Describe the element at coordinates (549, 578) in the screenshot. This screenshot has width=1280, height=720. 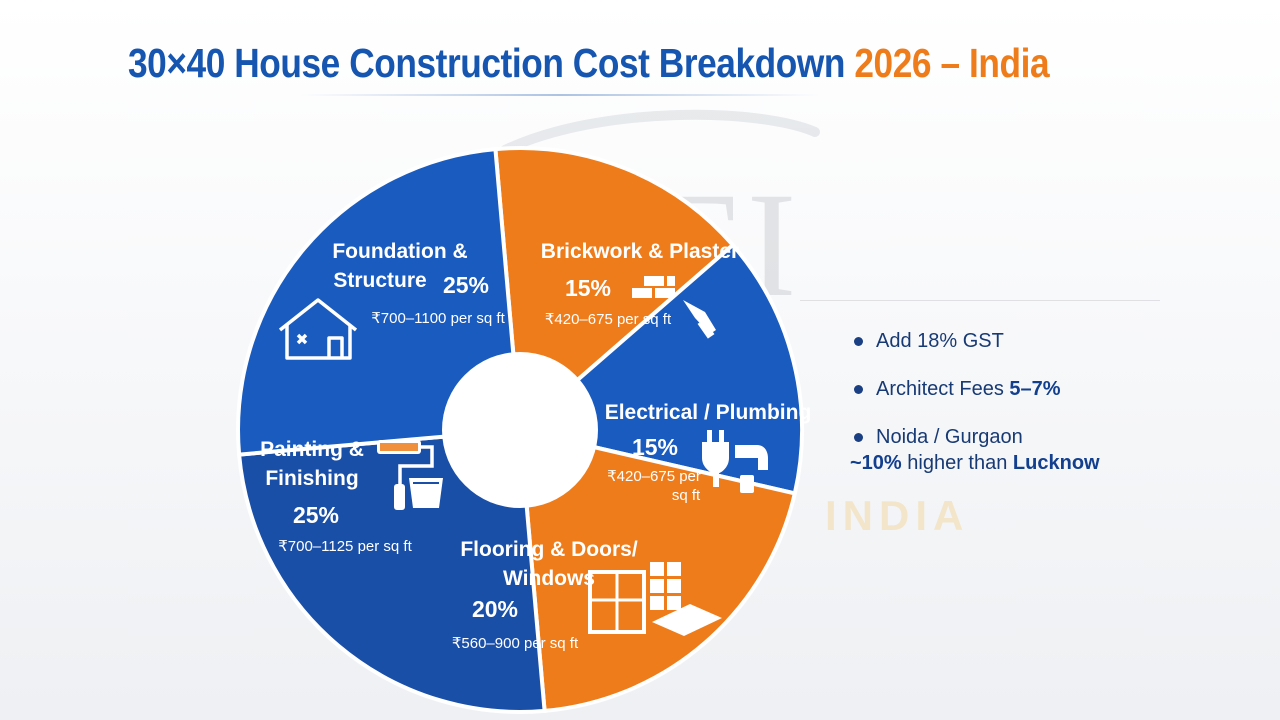
I see `slice-2-name-line-1: Windows` at that location.